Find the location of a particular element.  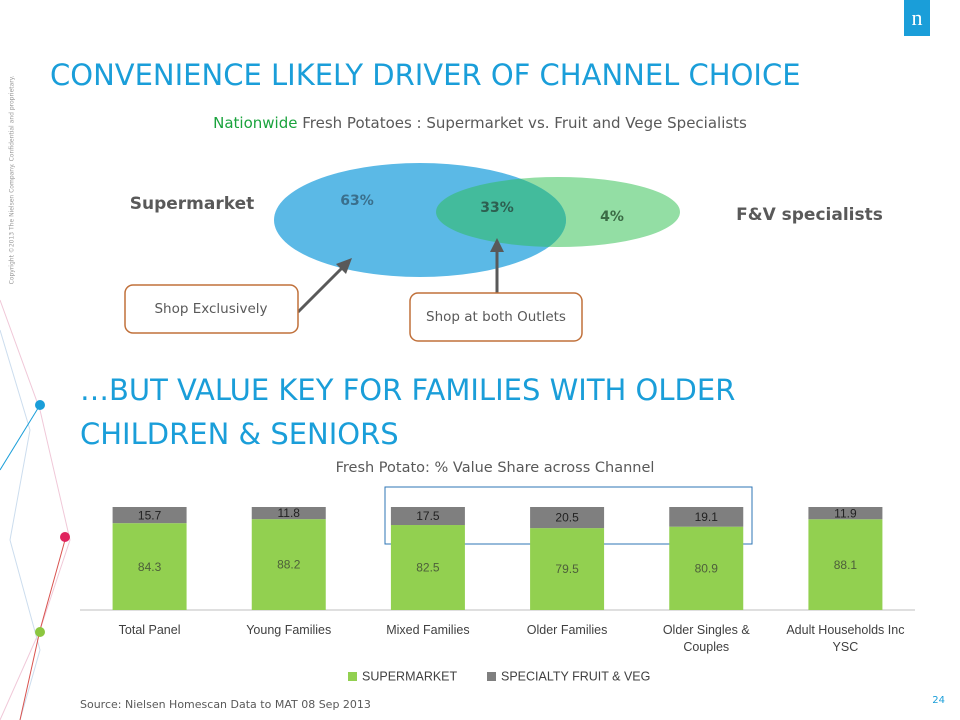

data-label: 19.1 is located at coordinates (707, 517).